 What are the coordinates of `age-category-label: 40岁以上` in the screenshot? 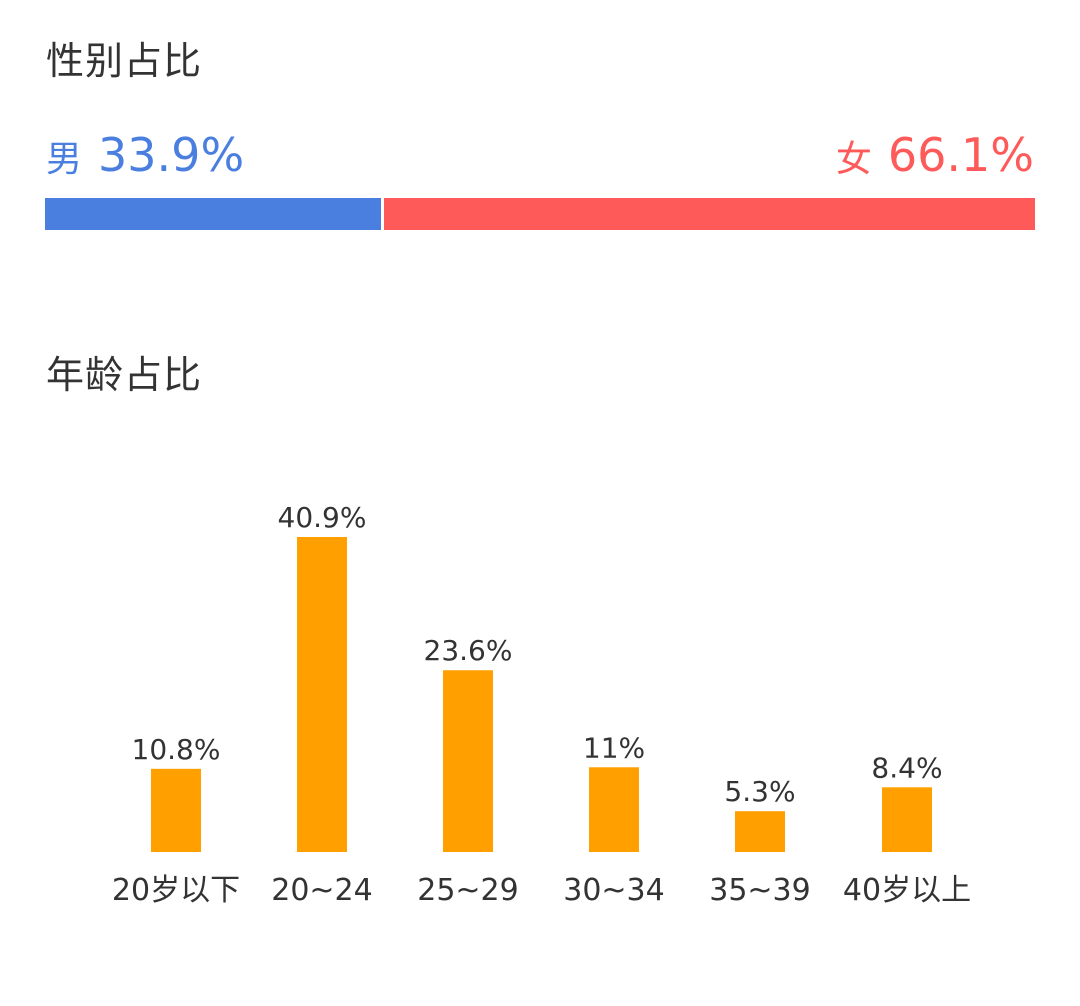 It's located at (907, 890).